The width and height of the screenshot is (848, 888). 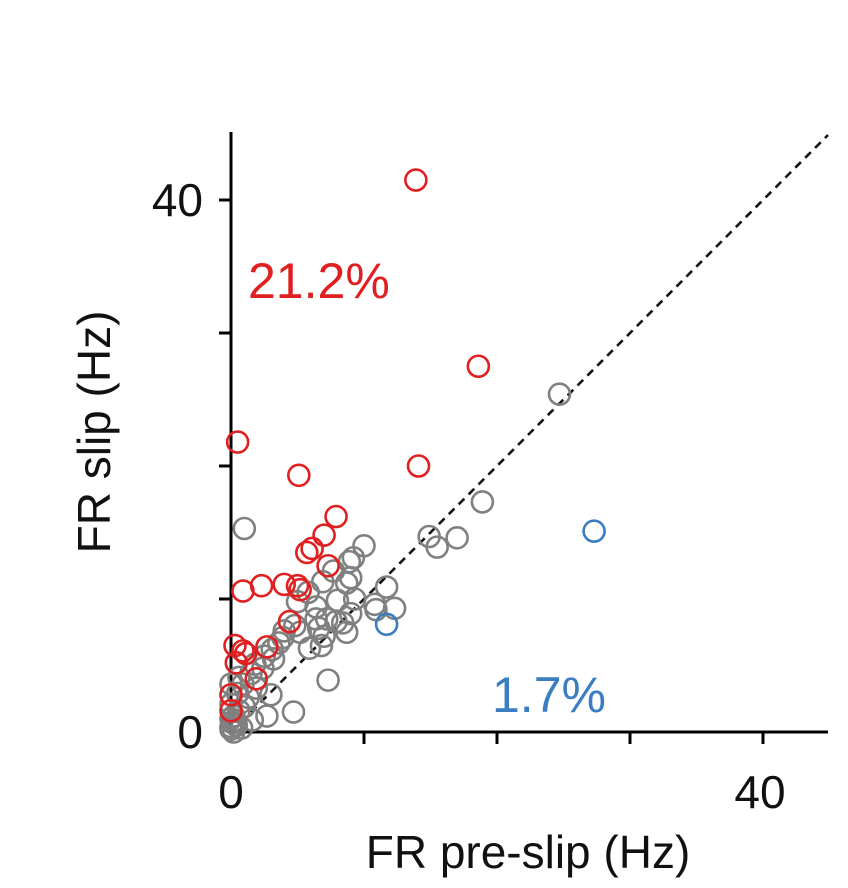 I want to click on x-tick-label-40: 40, so click(x=759, y=792).